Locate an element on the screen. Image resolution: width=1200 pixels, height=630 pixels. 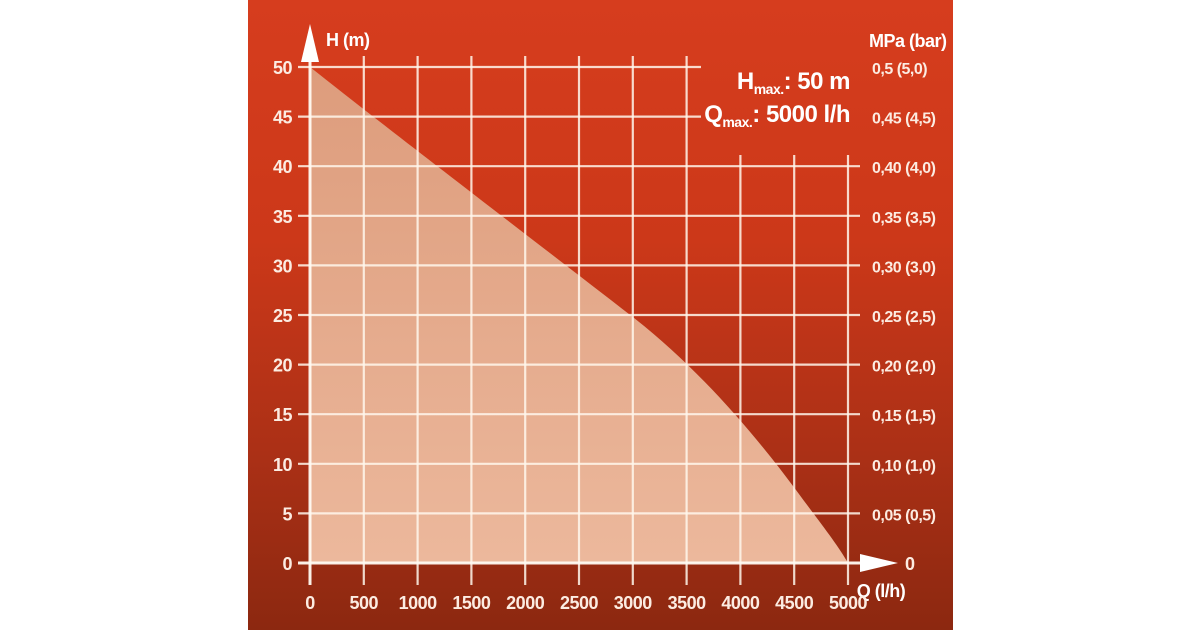
q-tick-500: 500 is located at coordinates (364, 603).